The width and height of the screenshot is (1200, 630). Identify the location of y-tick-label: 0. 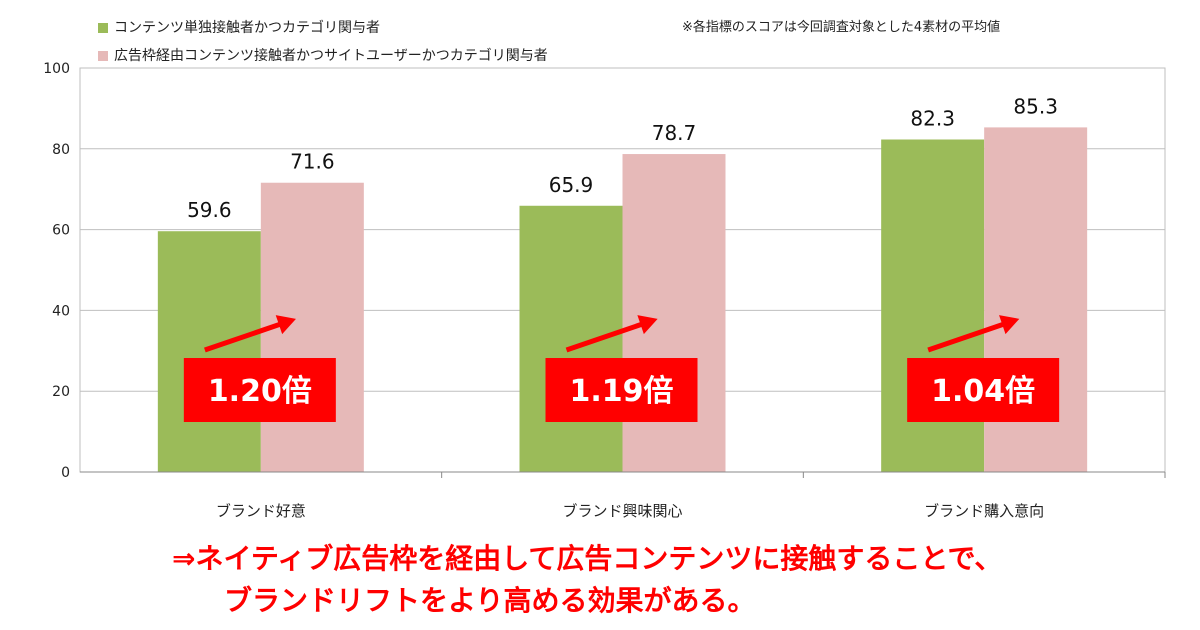
(65, 473).